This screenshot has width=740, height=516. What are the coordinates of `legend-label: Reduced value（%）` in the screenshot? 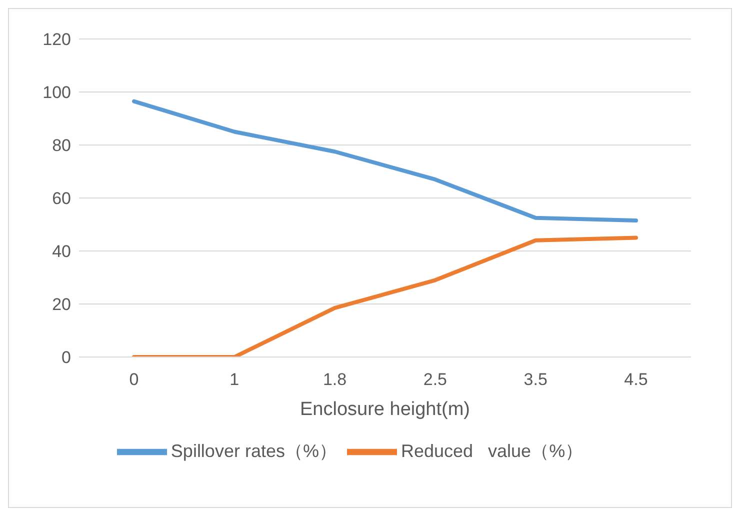 It's located at (492, 450).